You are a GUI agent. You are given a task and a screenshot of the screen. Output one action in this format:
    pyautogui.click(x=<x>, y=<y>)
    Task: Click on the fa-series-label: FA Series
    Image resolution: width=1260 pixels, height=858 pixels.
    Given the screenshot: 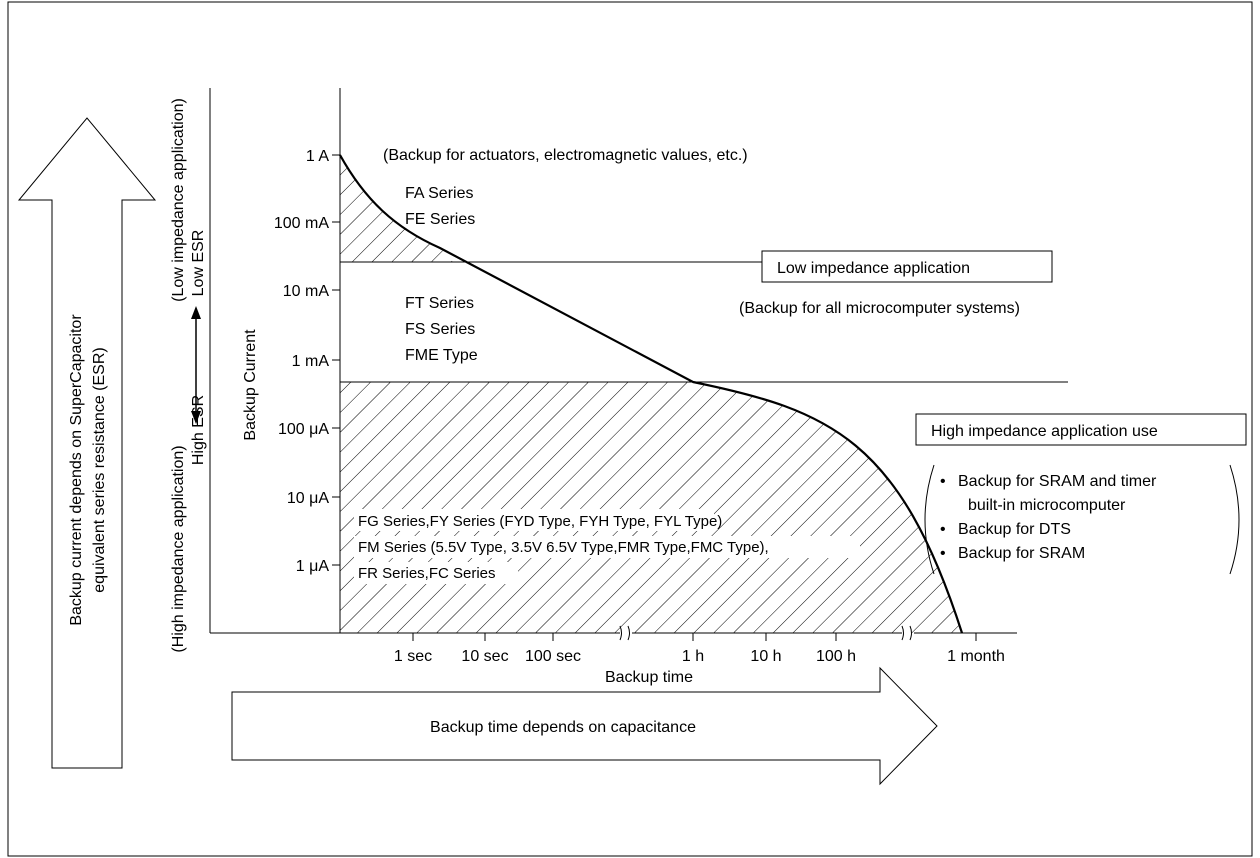 What is the action you would take?
    pyautogui.click(x=439, y=193)
    